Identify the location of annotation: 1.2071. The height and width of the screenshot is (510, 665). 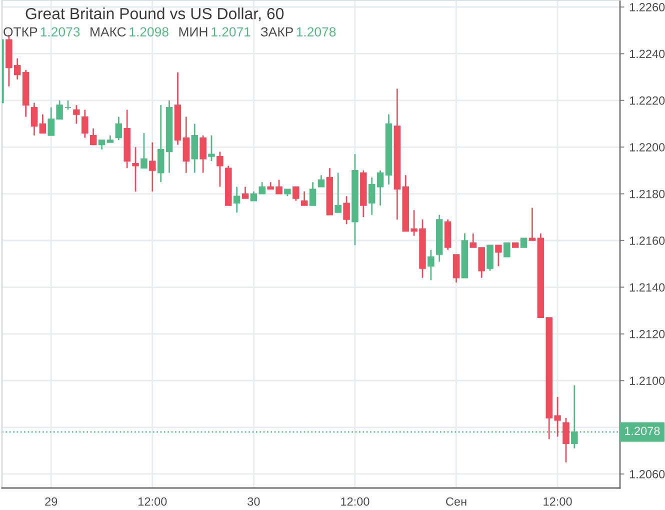
(231, 32).